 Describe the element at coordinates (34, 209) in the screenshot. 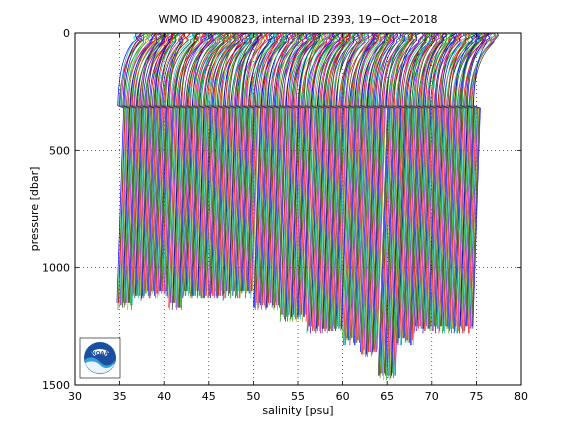

I see `y-axis-label: pressure [dbar]` at that location.